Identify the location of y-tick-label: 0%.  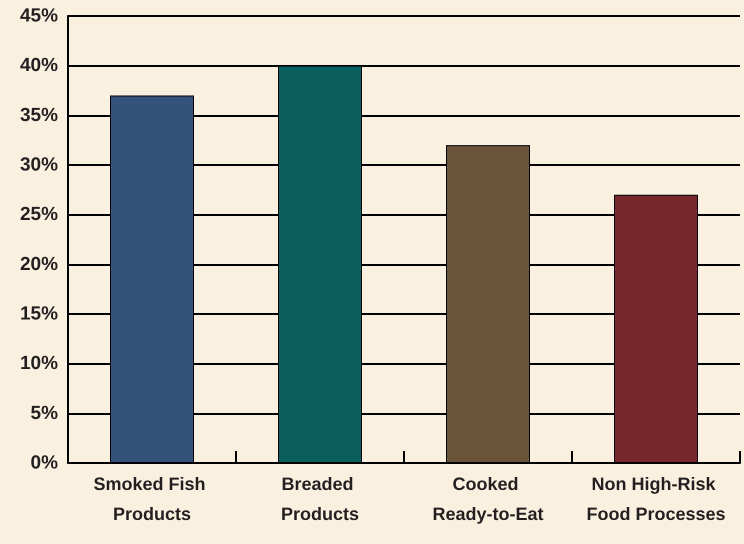
(44, 463).